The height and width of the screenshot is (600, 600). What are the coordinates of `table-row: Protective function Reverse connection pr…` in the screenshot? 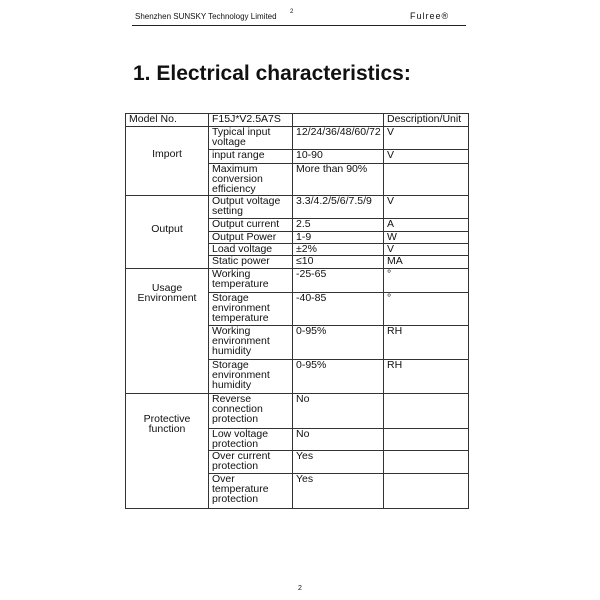 It's located at (297, 451).